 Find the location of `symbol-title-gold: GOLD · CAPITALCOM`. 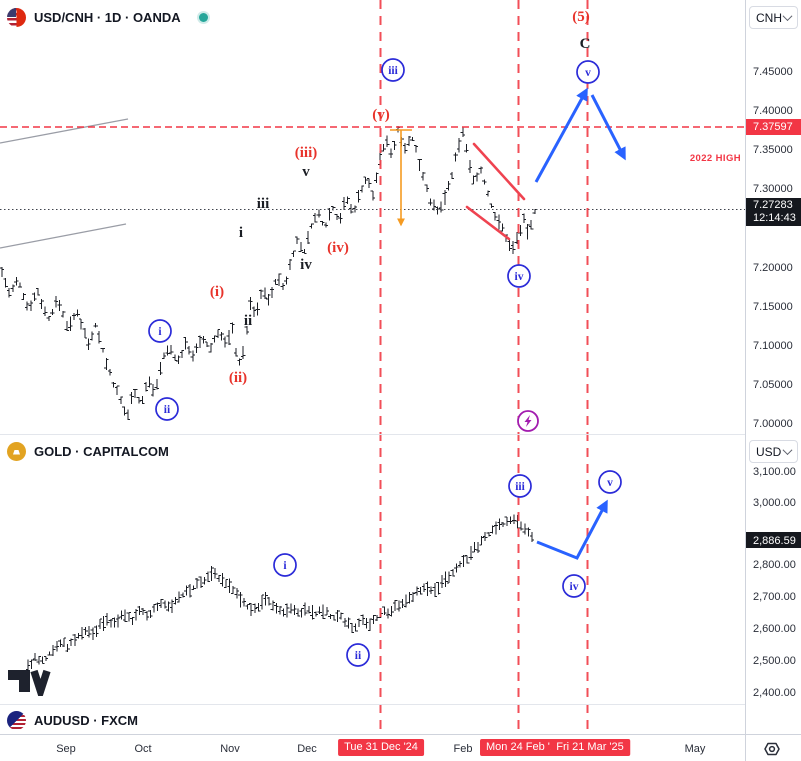

symbol-title-gold: GOLD · CAPITALCOM is located at coordinates (101, 451).